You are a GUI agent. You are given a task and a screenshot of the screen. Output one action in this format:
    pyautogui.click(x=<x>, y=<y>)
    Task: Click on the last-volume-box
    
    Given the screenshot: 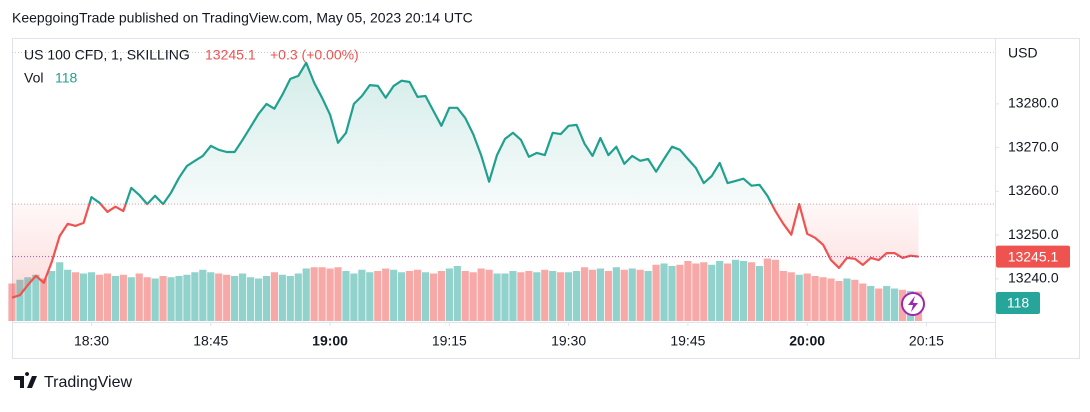 What is the action you would take?
    pyautogui.click(x=1018, y=303)
    